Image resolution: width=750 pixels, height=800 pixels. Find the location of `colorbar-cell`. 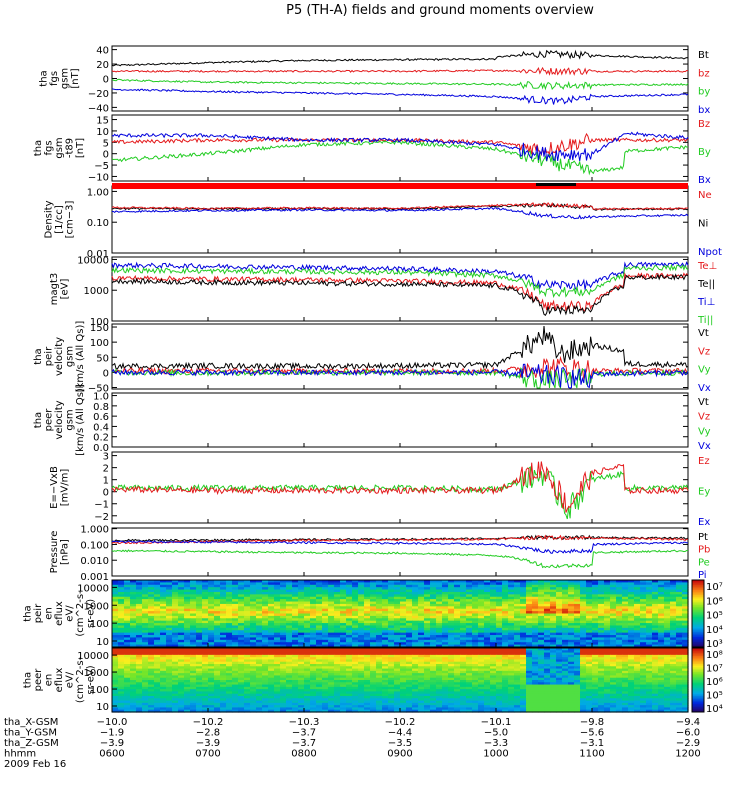

colorbar-cell is located at coordinates (698, 639).